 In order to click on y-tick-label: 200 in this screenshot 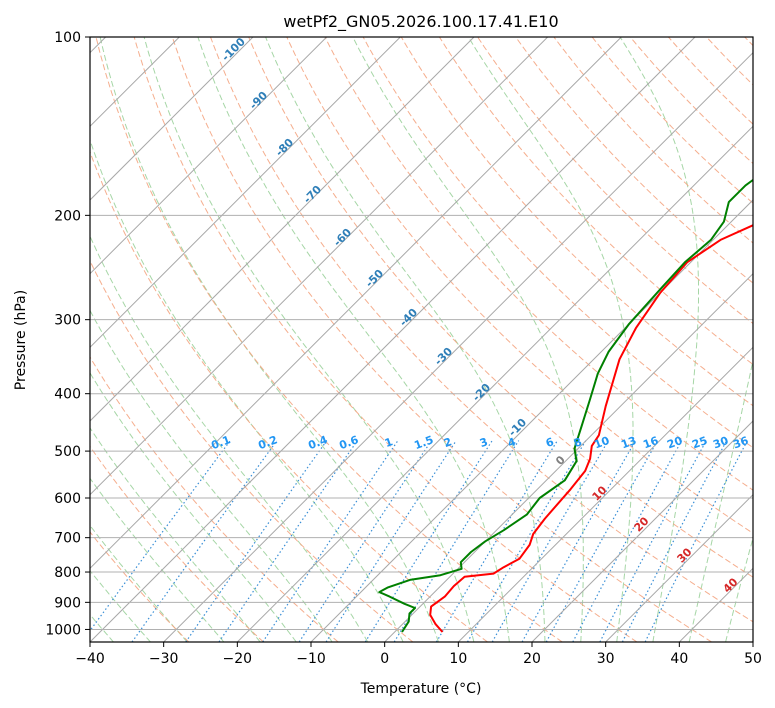, I will do `click(67, 216)`.